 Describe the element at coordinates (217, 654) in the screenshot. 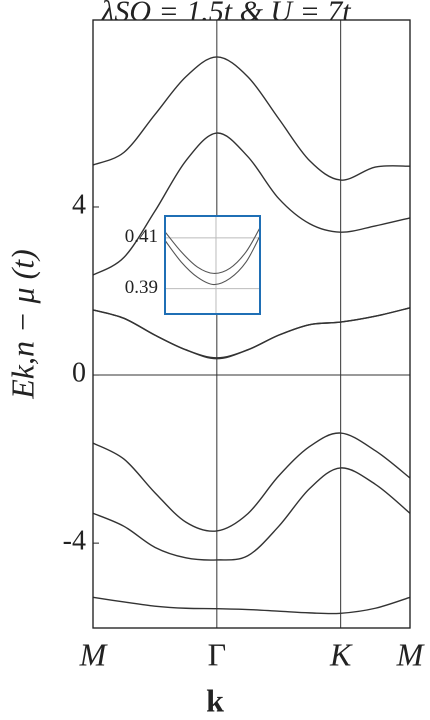

I see `x-tick-label: Γ` at that location.